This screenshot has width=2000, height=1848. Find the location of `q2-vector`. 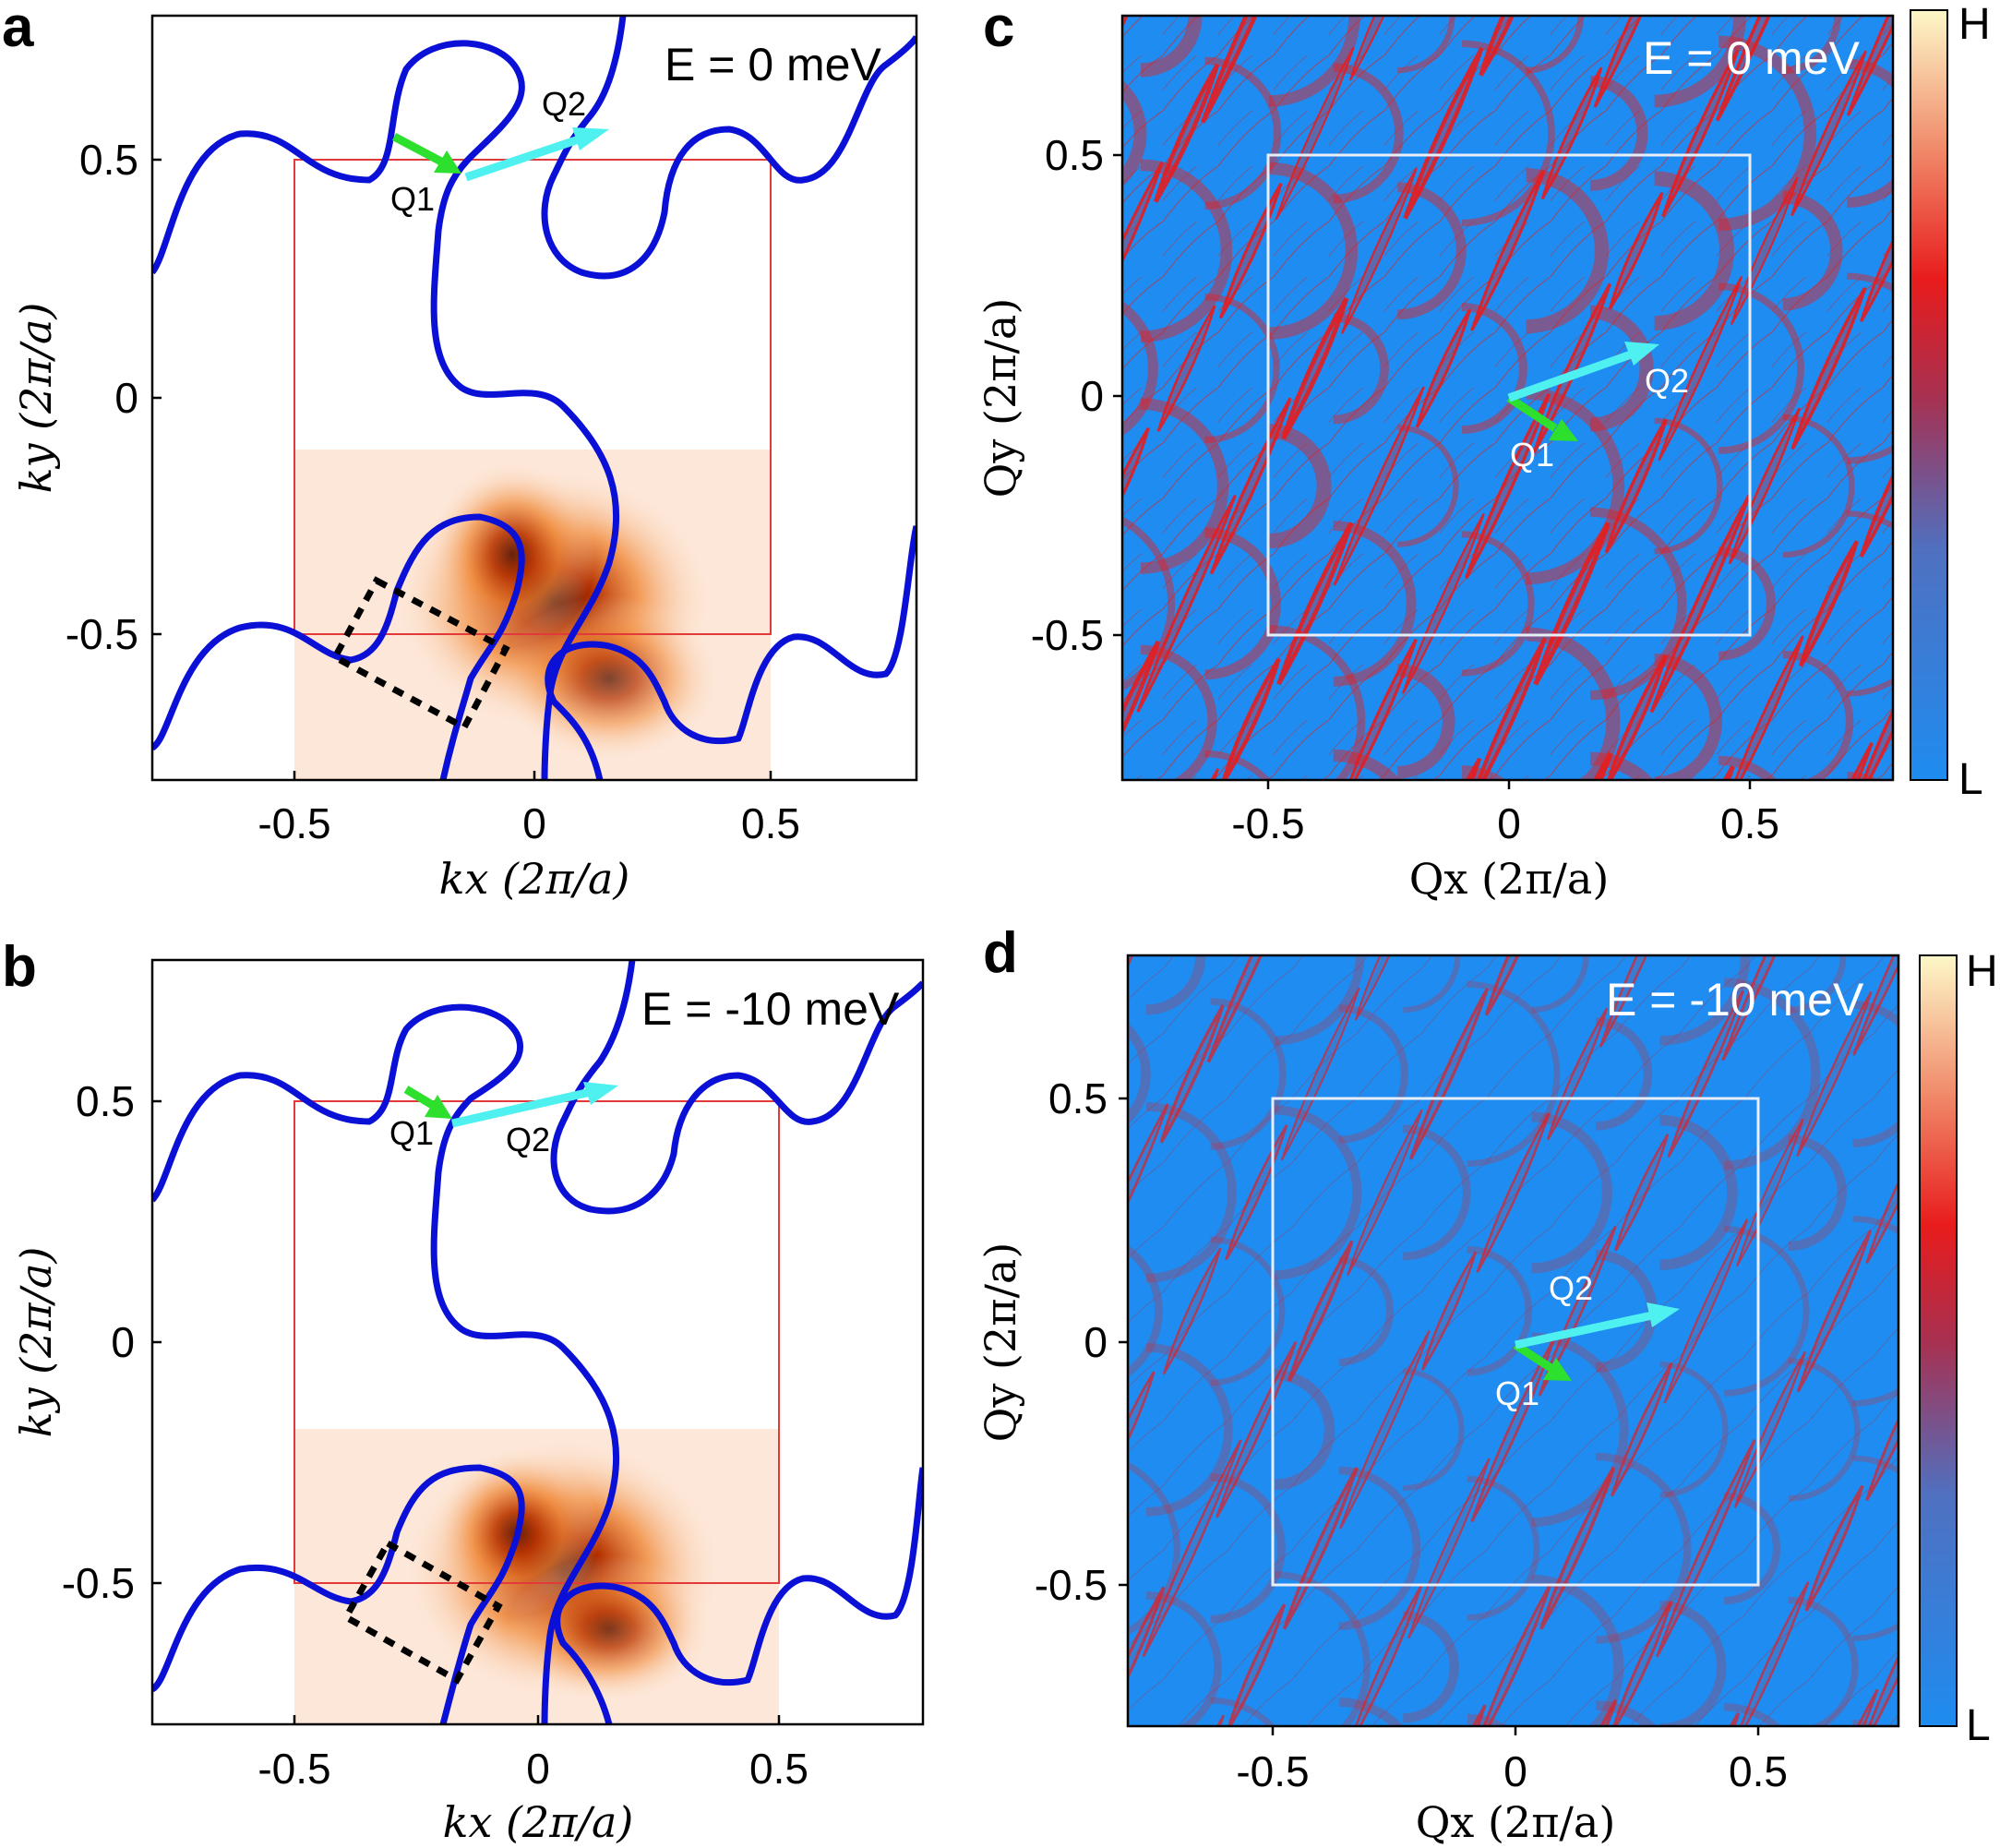

q2-vector is located at coordinates (534, 1105).